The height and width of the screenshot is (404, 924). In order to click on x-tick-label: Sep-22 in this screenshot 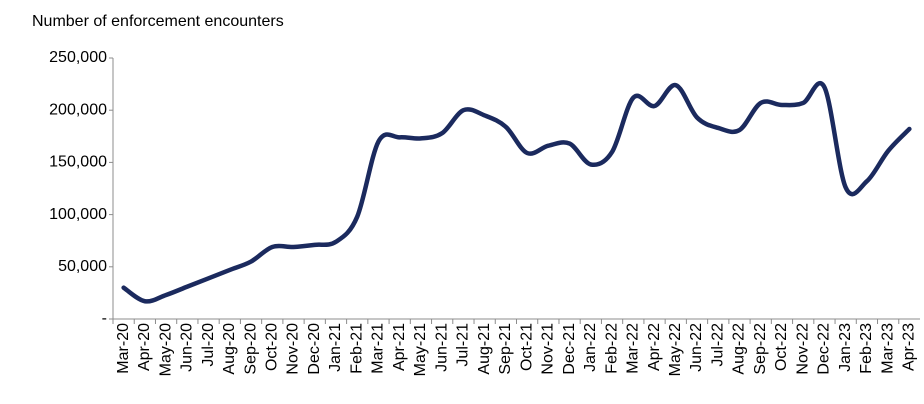, I will do `click(760, 349)`.